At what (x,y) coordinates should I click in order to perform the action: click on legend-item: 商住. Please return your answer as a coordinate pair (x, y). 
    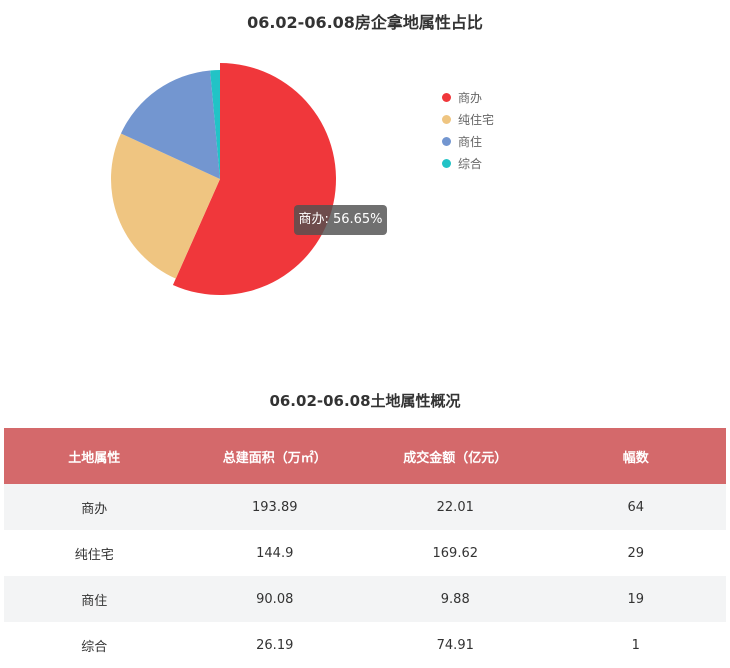
    Looking at the image, I should click on (468, 141).